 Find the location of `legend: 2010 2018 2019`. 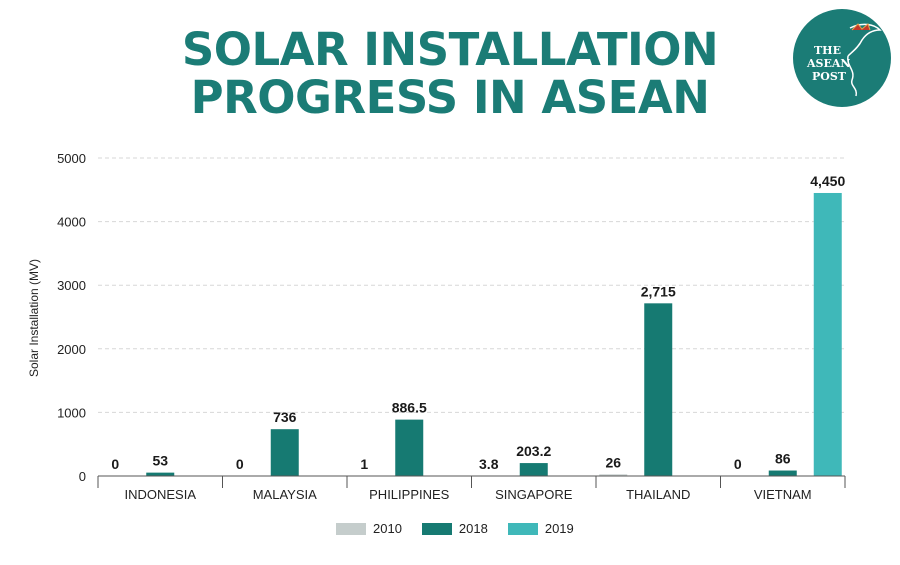

legend: 2010 2018 2019 is located at coordinates (455, 528).